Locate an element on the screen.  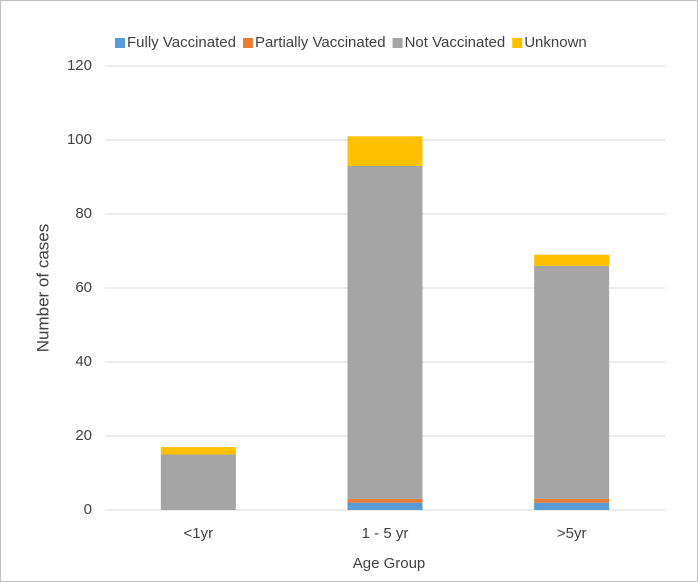
y-tick-label: 100 is located at coordinates (79, 139).